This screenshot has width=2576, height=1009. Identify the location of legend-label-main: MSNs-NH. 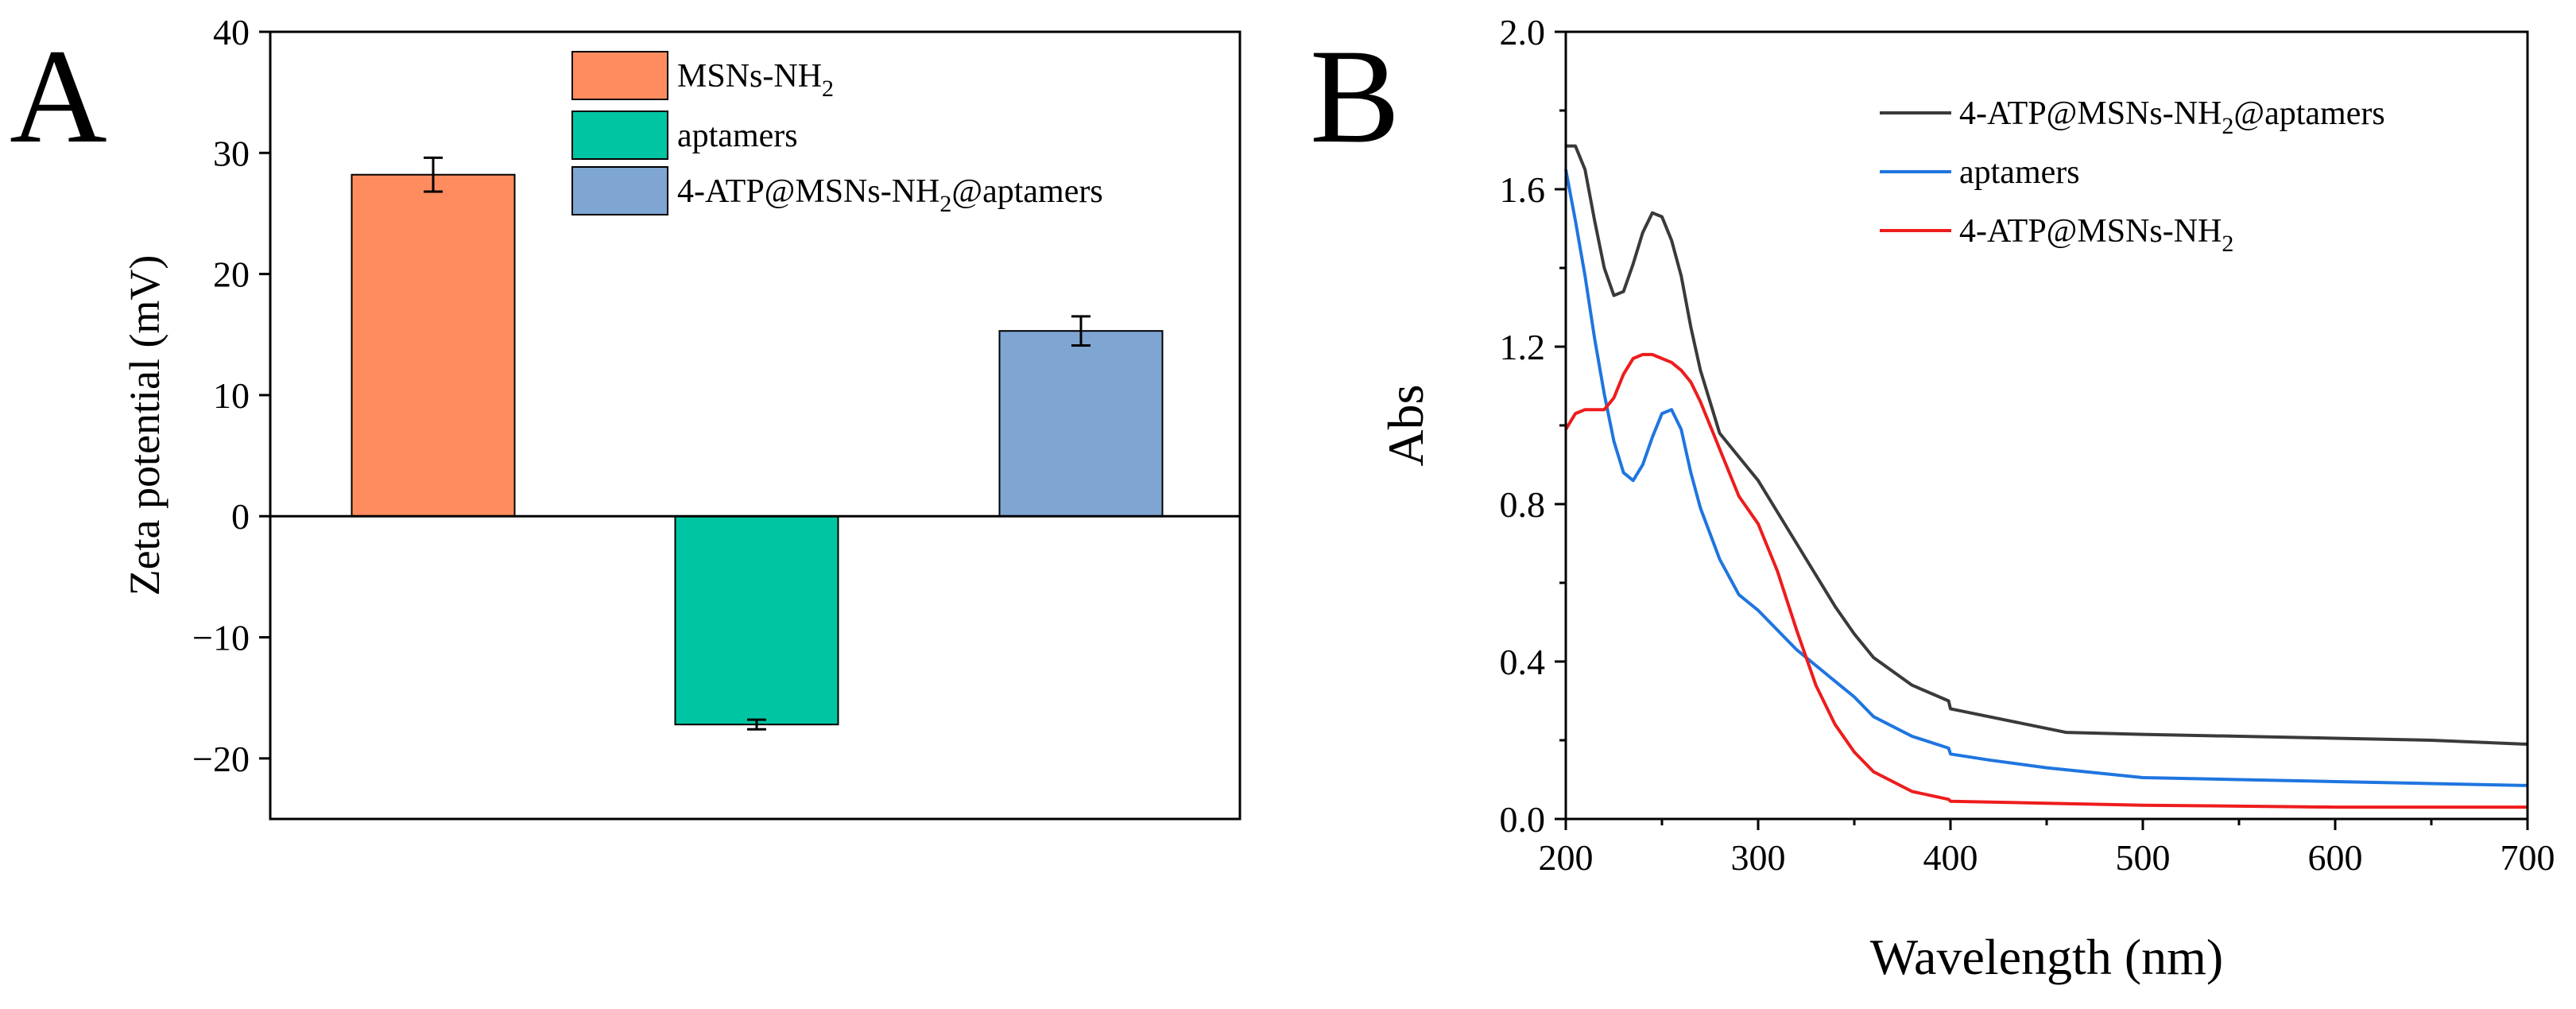
(749, 76).